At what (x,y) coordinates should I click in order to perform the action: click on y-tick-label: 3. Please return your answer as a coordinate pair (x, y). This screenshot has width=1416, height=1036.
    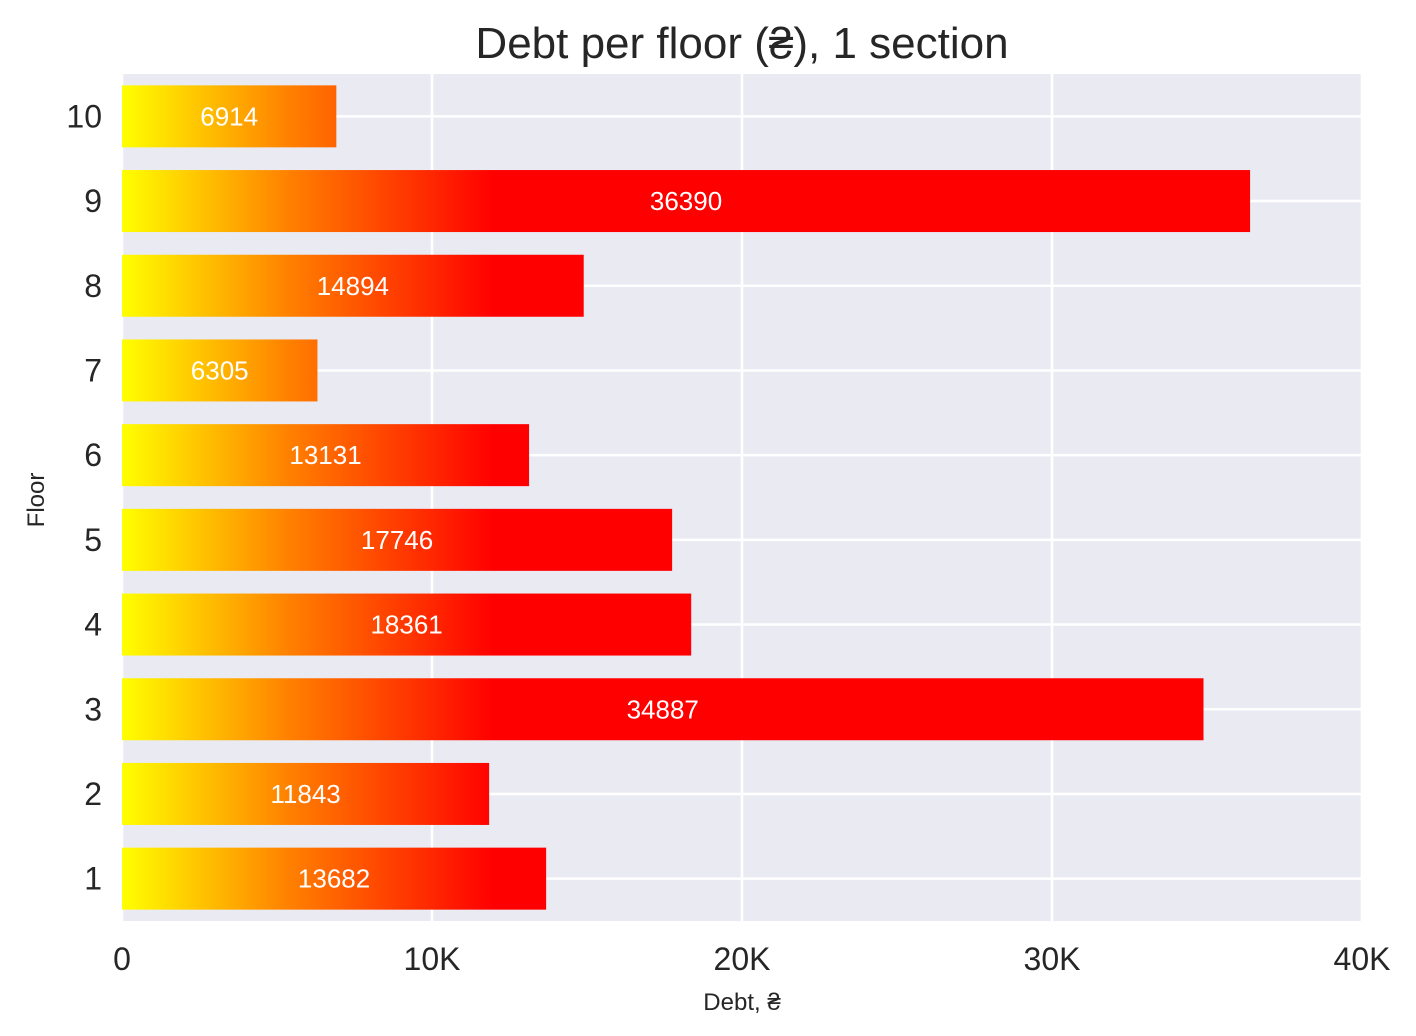
    Looking at the image, I should click on (93, 709).